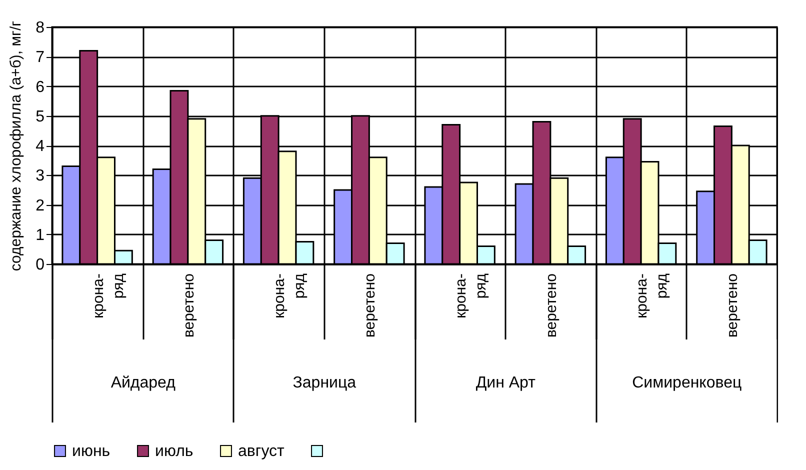  I want to click on text: Айдаред, so click(143, 383).